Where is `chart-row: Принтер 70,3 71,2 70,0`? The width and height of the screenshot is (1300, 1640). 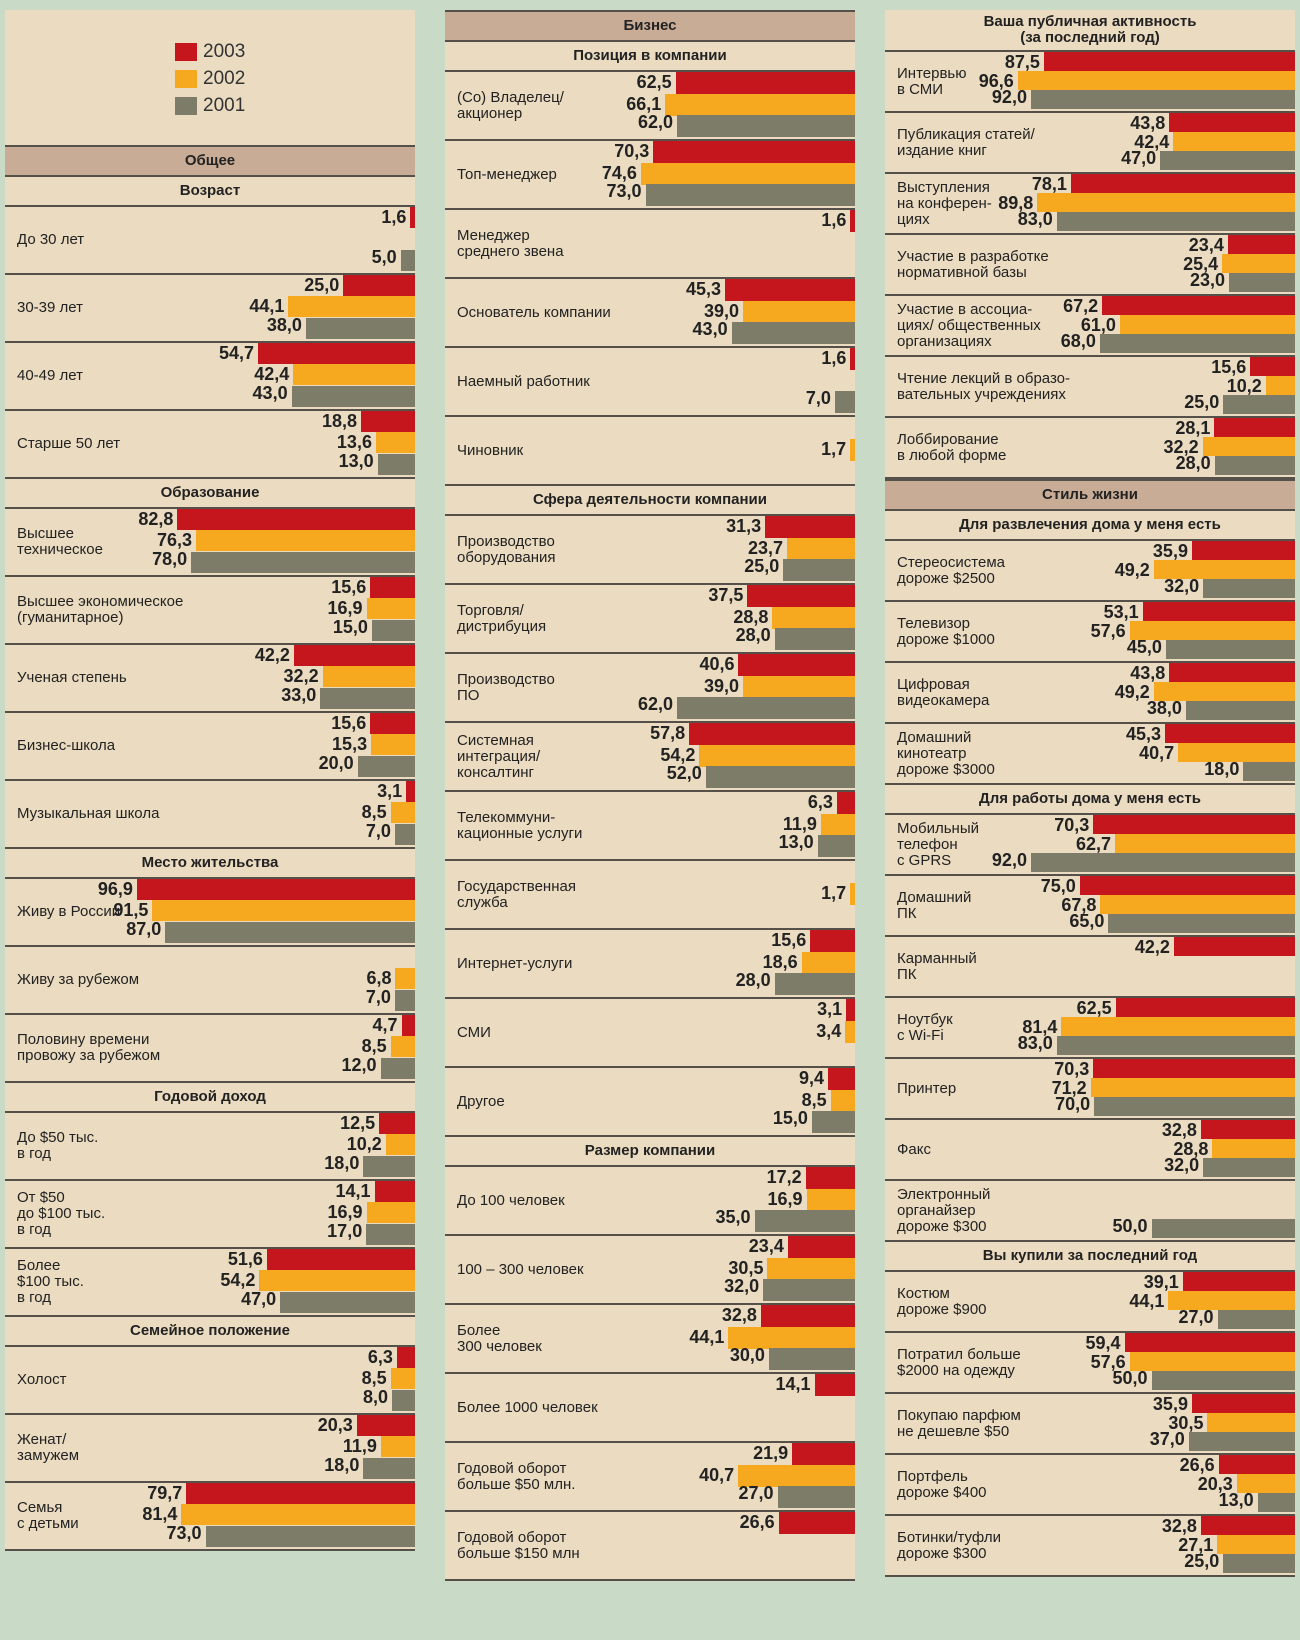
chart-row: Принтер 70,3 71,2 70,0 is located at coordinates (1090, 1089).